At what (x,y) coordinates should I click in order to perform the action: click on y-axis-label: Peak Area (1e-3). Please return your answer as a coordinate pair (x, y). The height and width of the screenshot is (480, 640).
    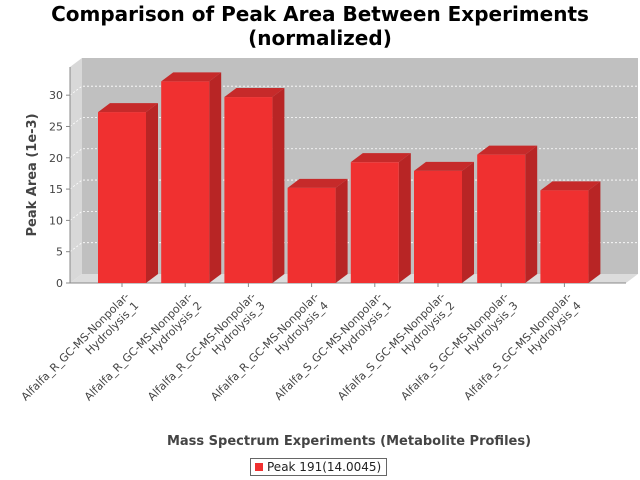
    Looking at the image, I should click on (32, 174).